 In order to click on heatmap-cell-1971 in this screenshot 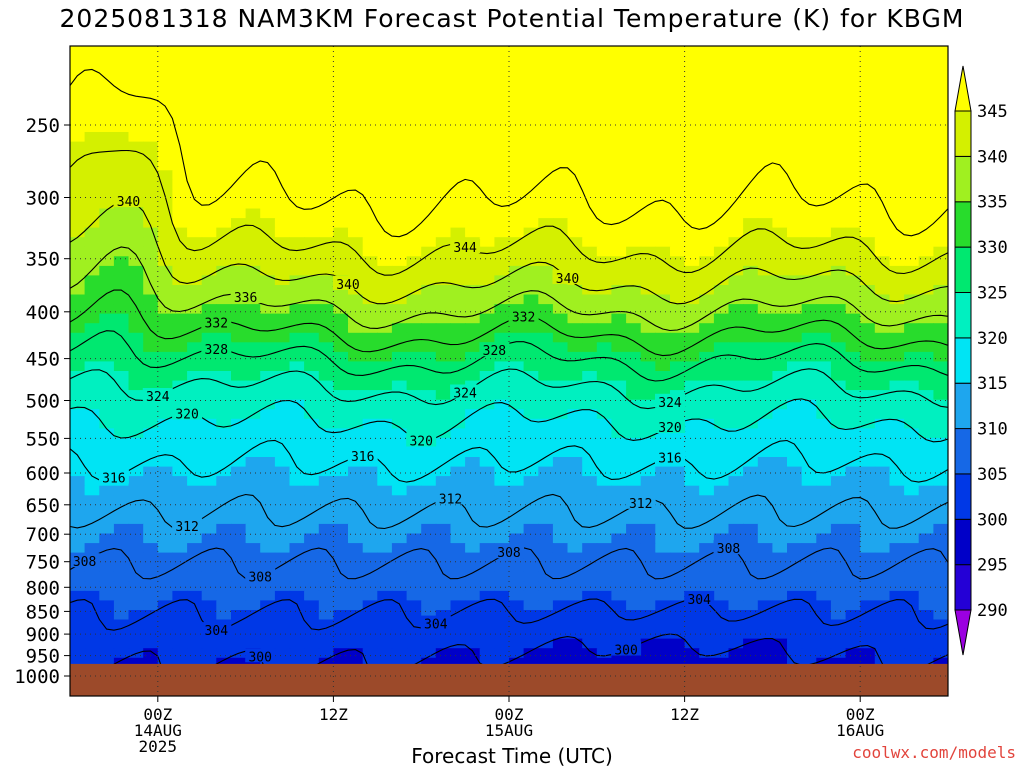, I will do `click(824, 357)`.